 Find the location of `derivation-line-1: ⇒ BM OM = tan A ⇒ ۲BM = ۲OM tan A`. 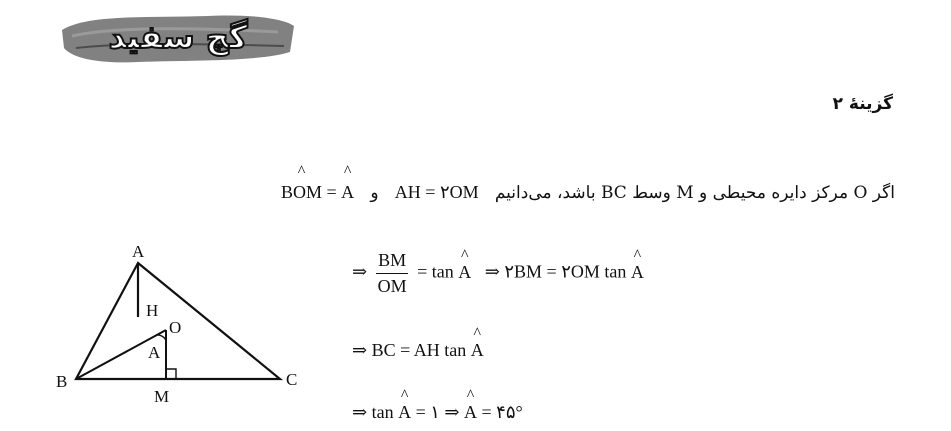

derivation-line-1: ⇒ BM OM = tan A ⇒ ۲BM = ۲OM tan A is located at coordinates (498, 273).